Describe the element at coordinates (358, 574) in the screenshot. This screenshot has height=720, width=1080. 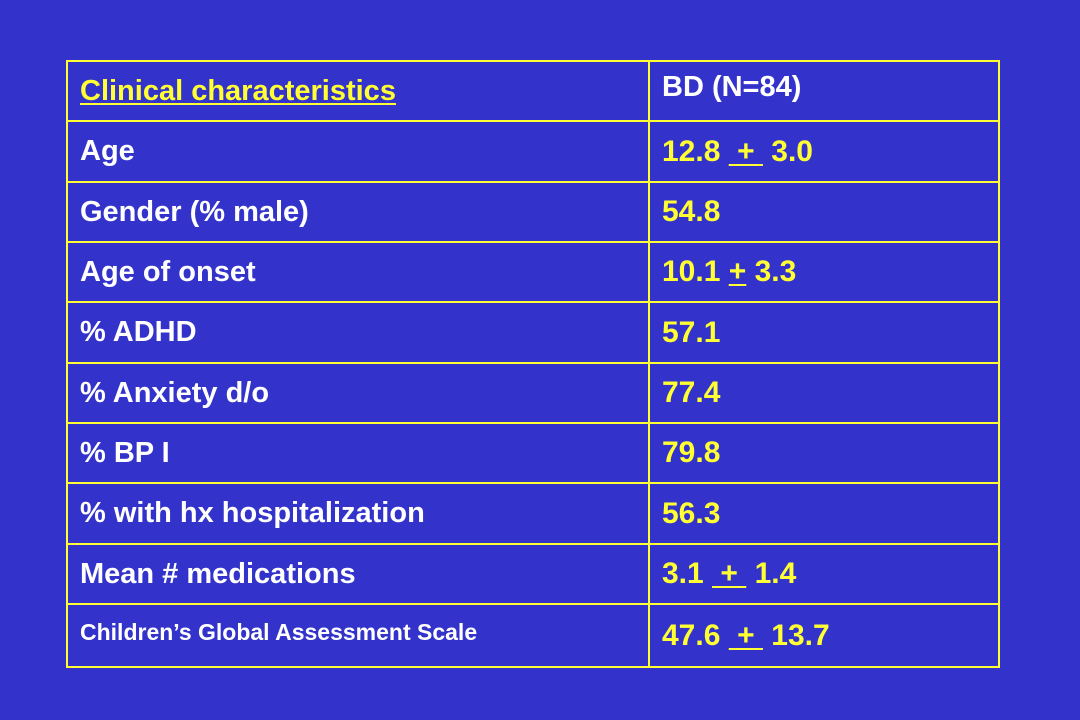
I see `row-label-medications: Mean # medications` at that location.